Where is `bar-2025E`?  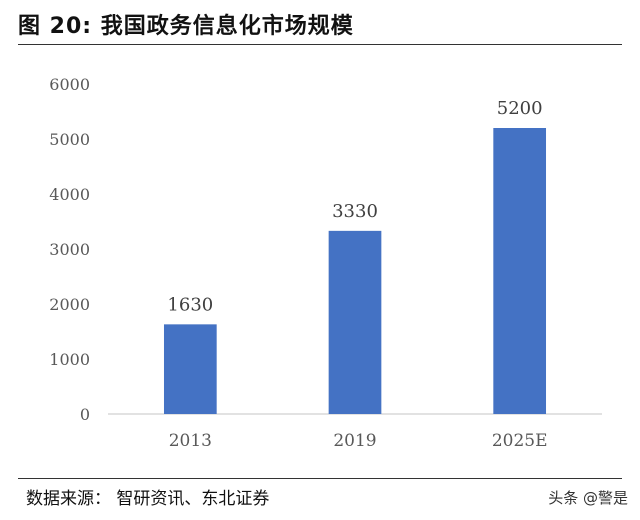 bar-2025E is located at coordinates (520, 271).